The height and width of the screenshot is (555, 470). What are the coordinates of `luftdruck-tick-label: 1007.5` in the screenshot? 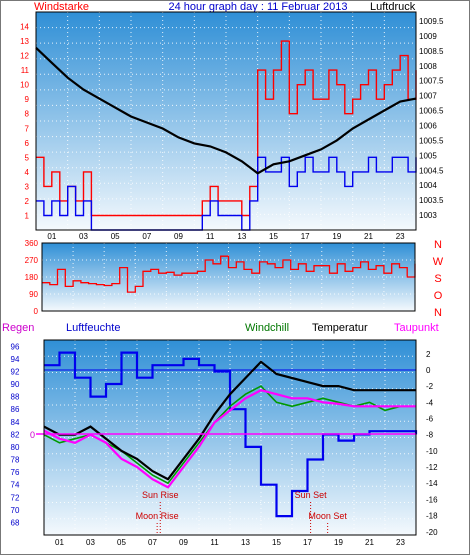 It's located at (431, 81).